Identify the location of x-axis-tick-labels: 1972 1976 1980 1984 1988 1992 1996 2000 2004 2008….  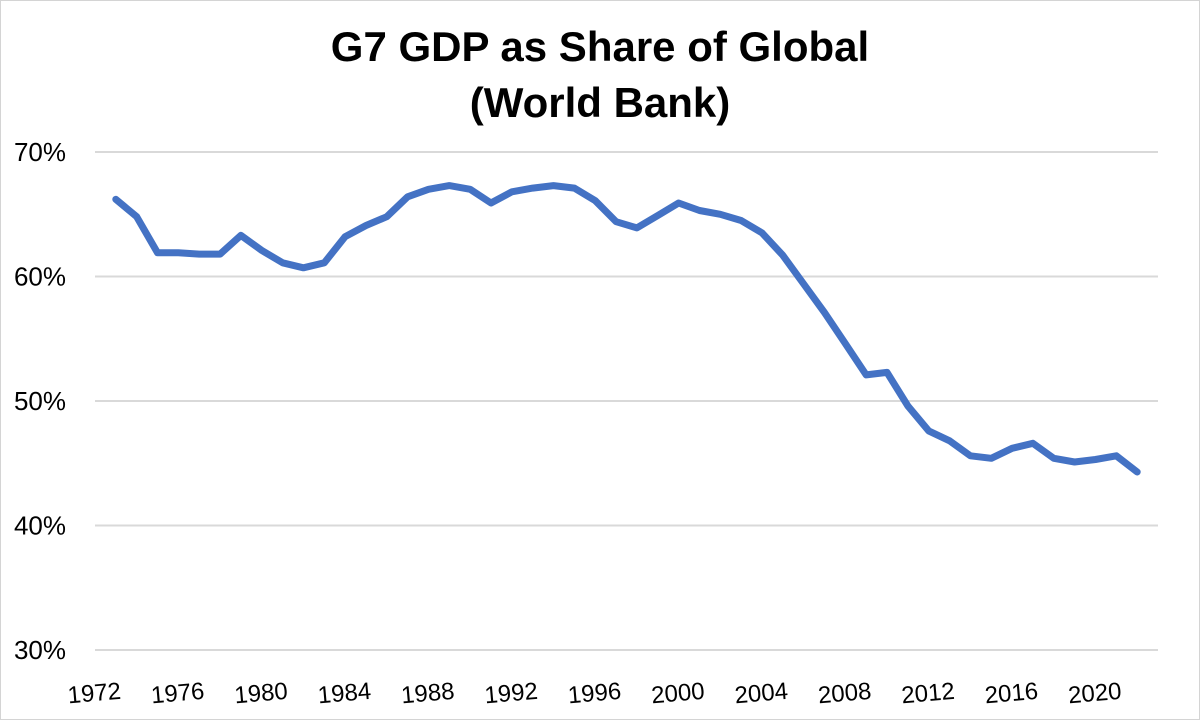
(595, 694).